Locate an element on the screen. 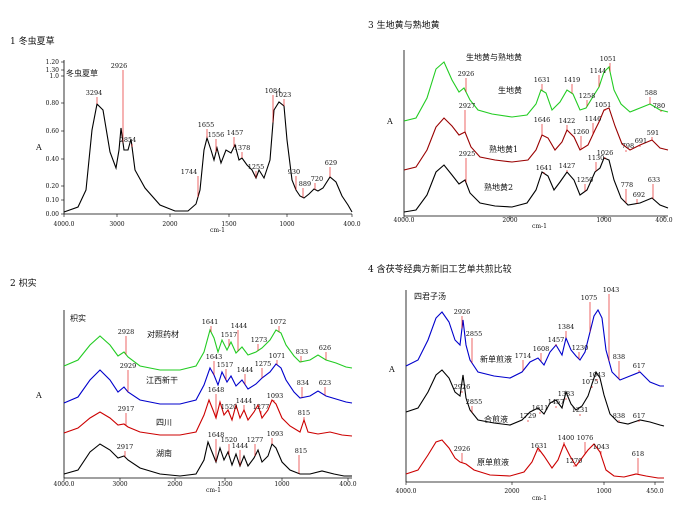 This screenshot has height=508, width=686. peak-label: 1051 is located at coordinates (603, 105).